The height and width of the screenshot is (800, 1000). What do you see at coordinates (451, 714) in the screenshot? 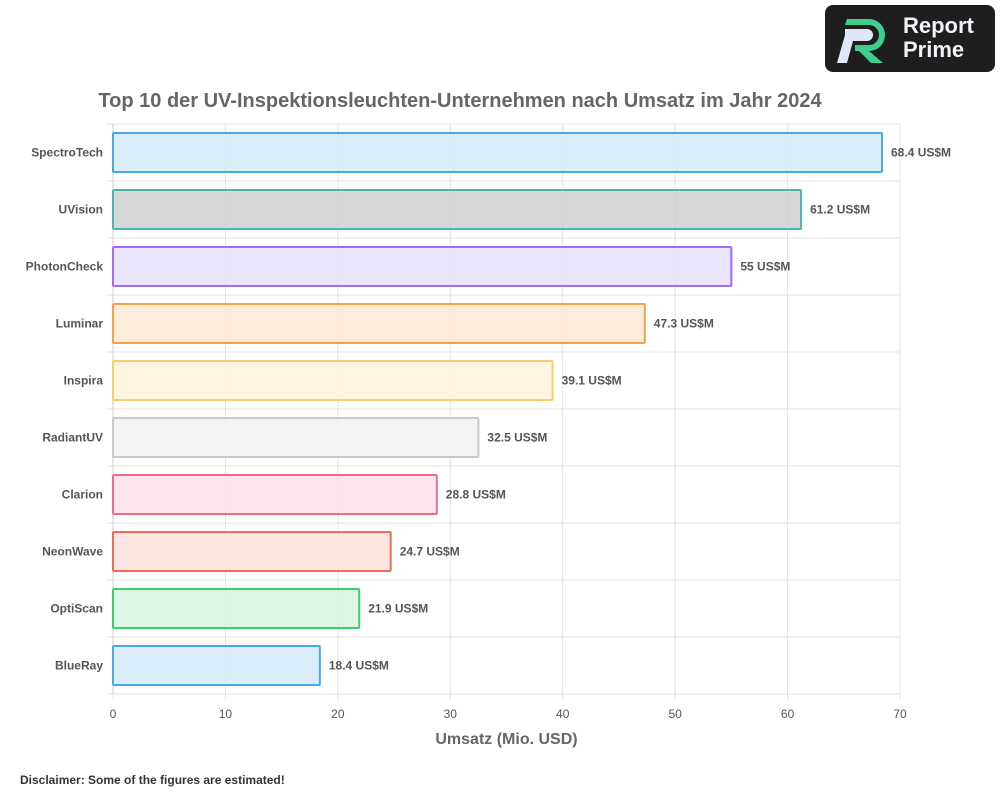
I see `x-tick-label: 30` at bounding box center [451, 714].